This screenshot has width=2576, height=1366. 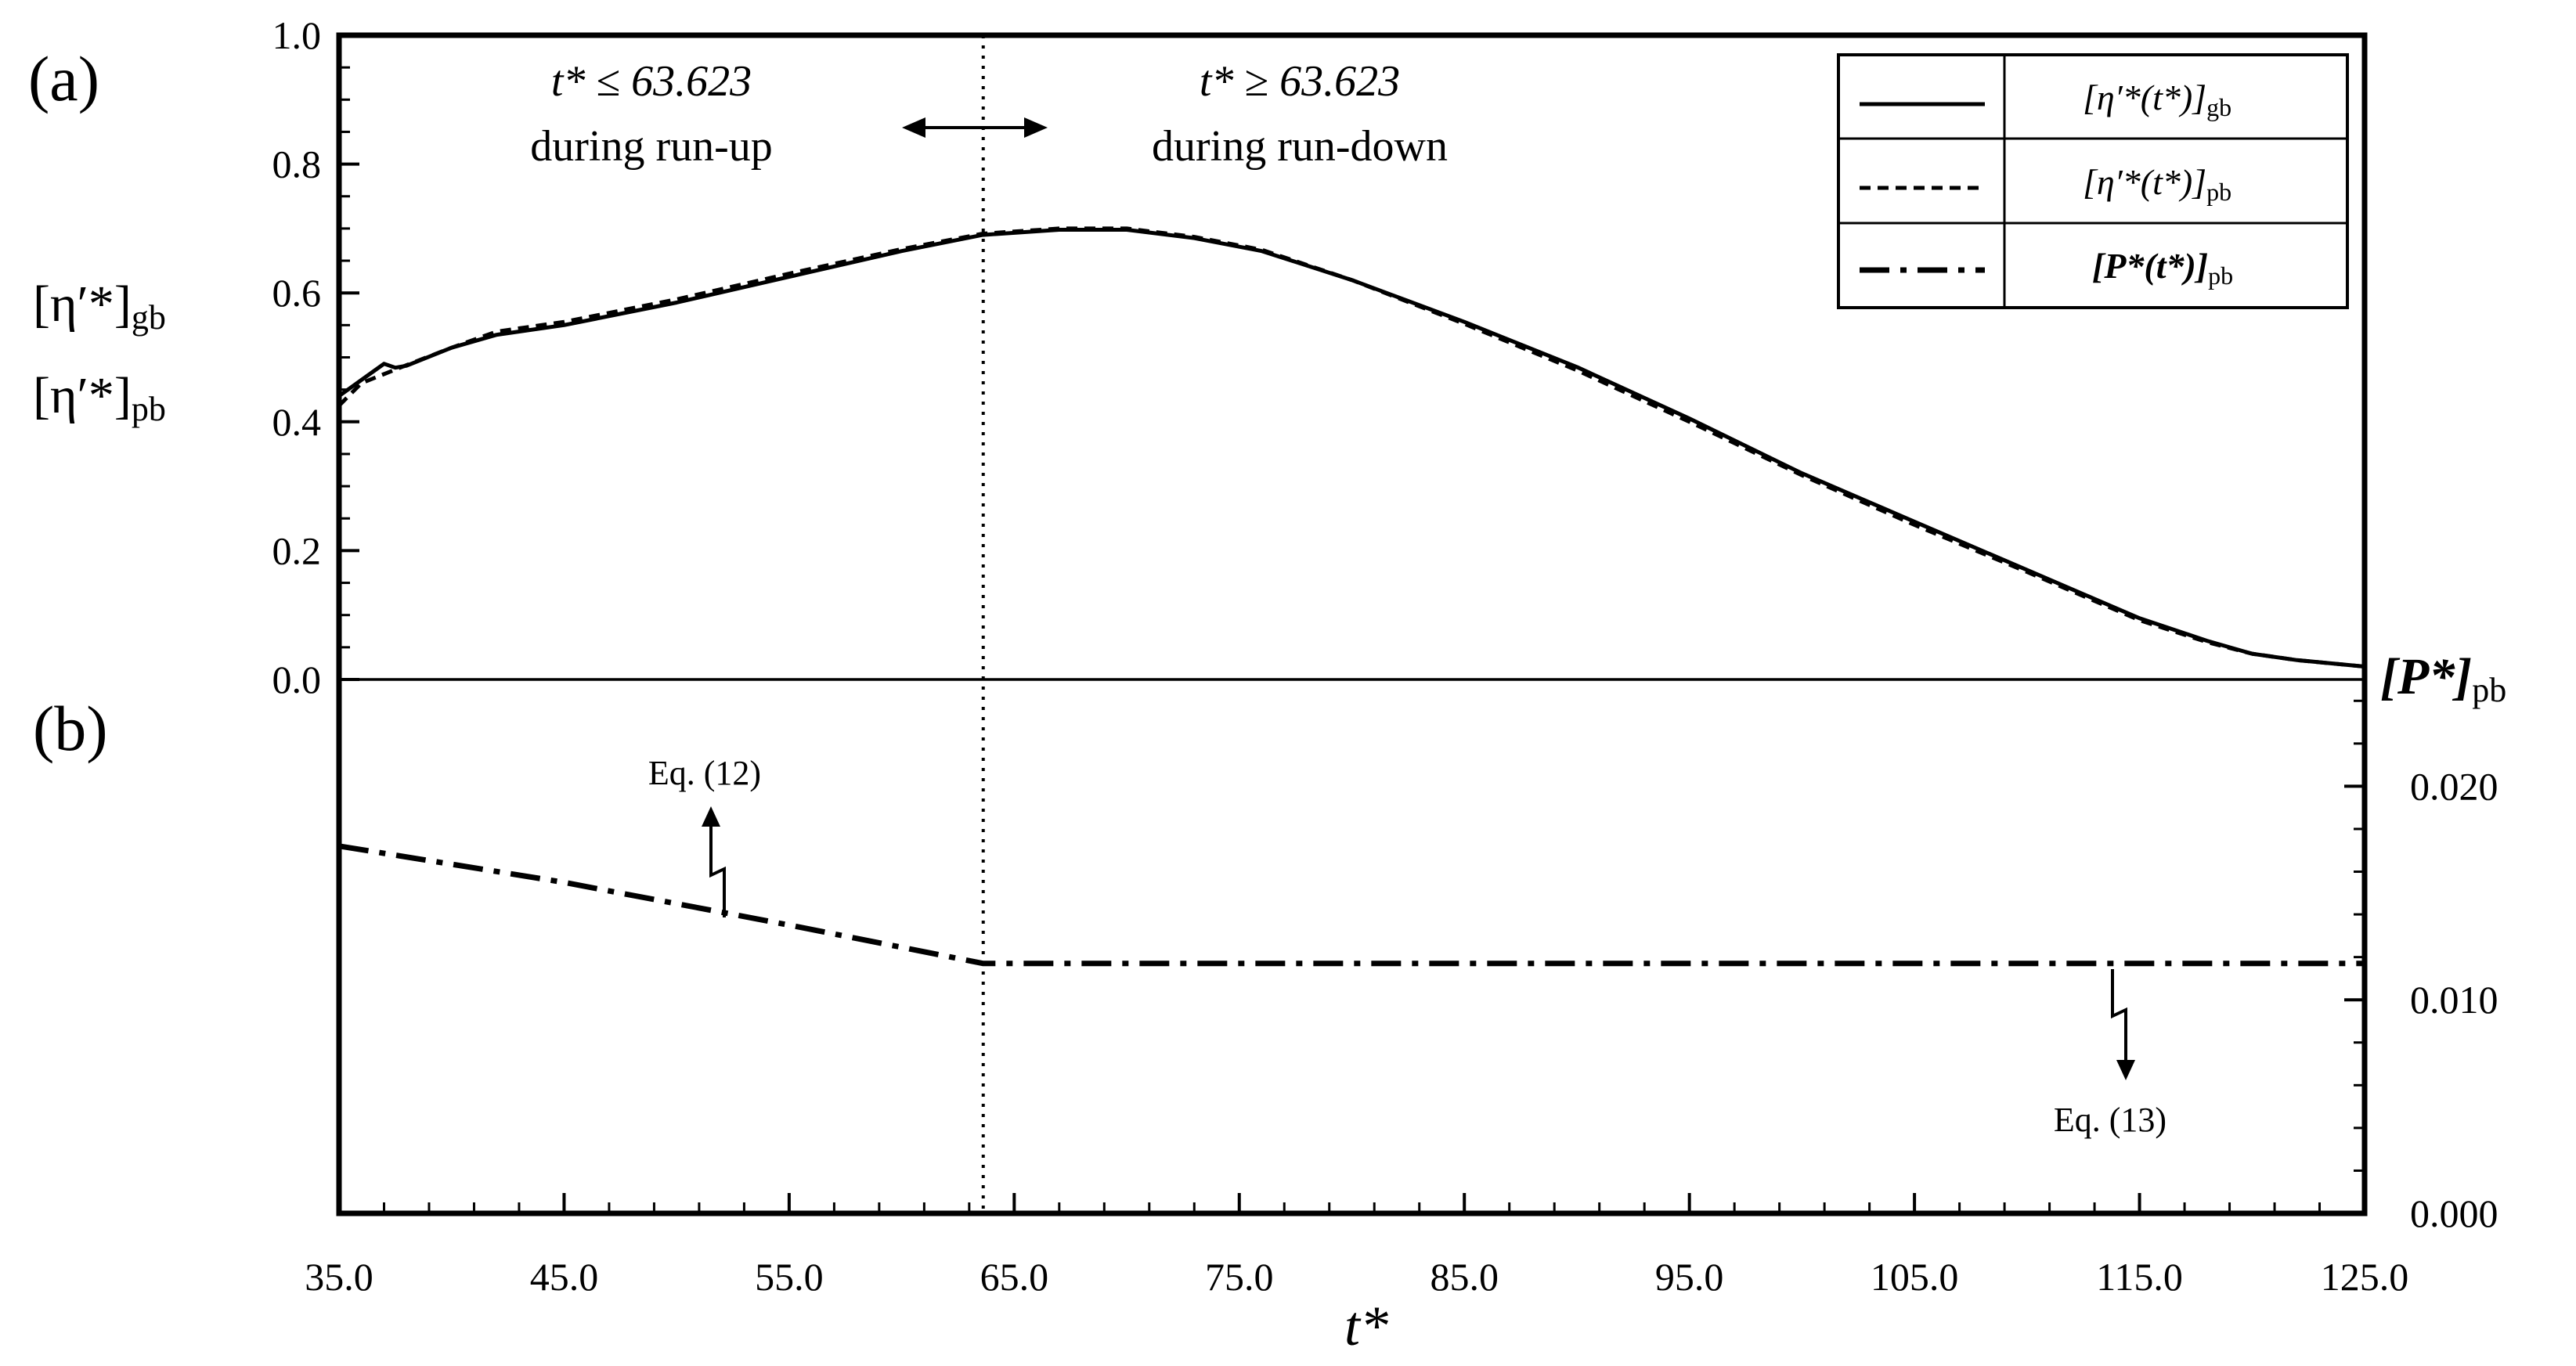 What do you see at coordinates (1366, 1326) in the screenshot?
I see `x-axis-label: t*` at bounding box center [1366, 1326].